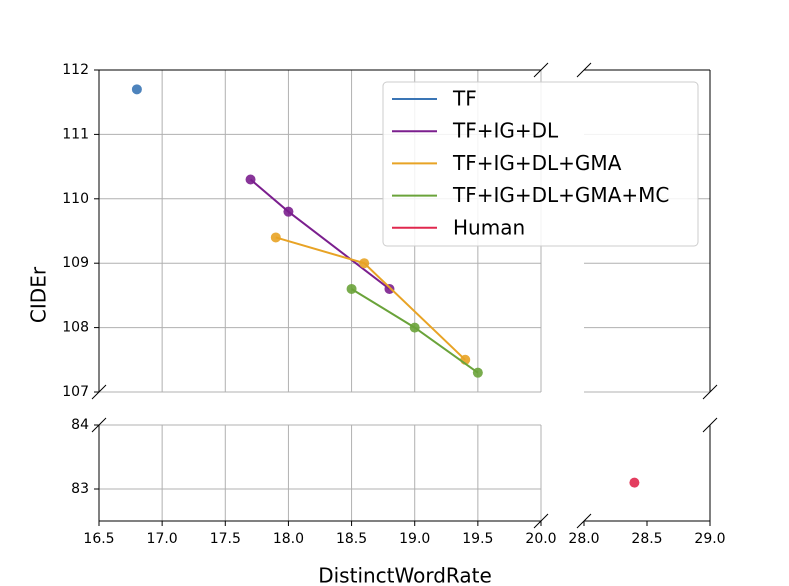 The height and width of the screenshot is (586, 789). Describe the element at coordinates (464, 99) in the screenshot. I see `legend-label: TF` at that location.